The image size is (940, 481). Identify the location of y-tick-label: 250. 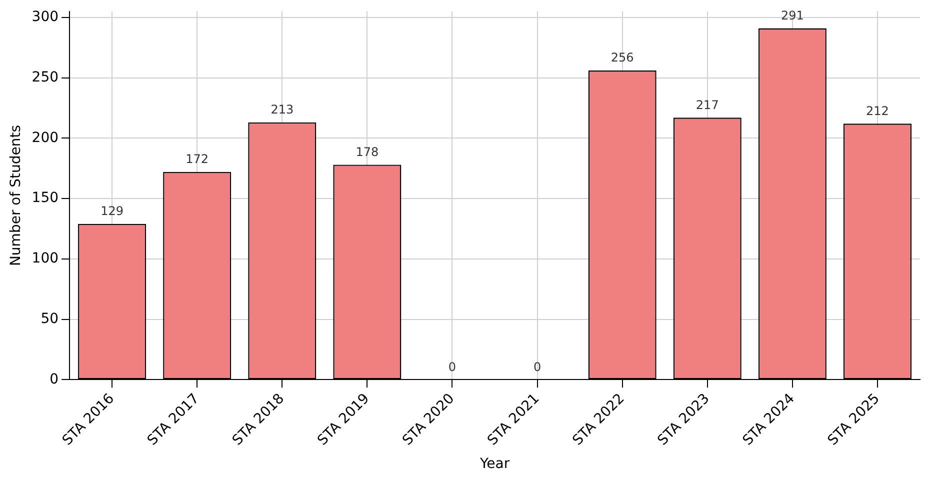
(45, 77).